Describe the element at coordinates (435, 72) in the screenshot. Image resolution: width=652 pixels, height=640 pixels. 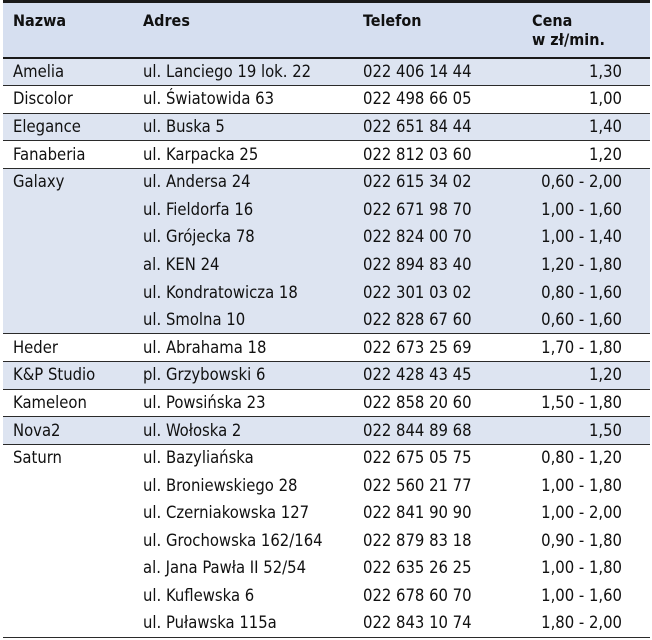
I see `cell-phone: 022 406 14 44` at that location.